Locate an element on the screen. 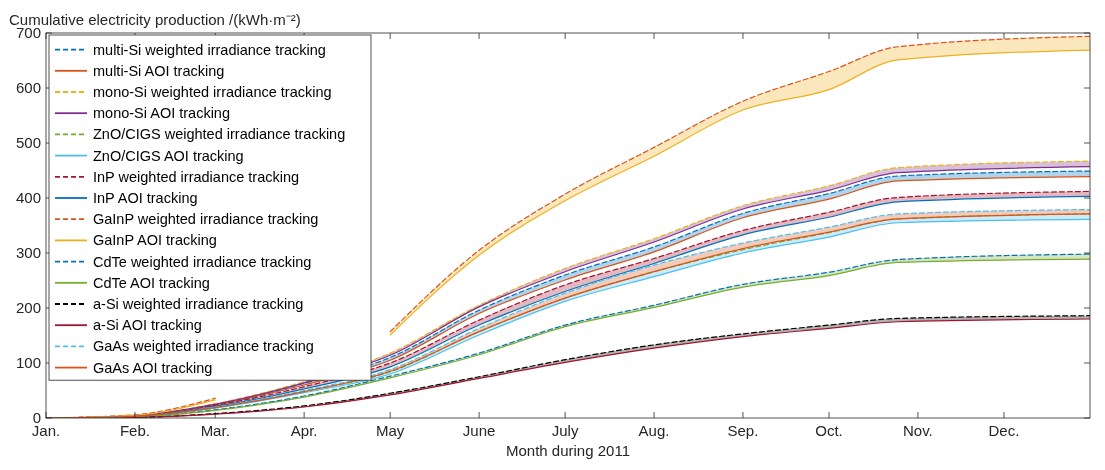  x-tick-label: Oct. is located at coordinates (829, 430).